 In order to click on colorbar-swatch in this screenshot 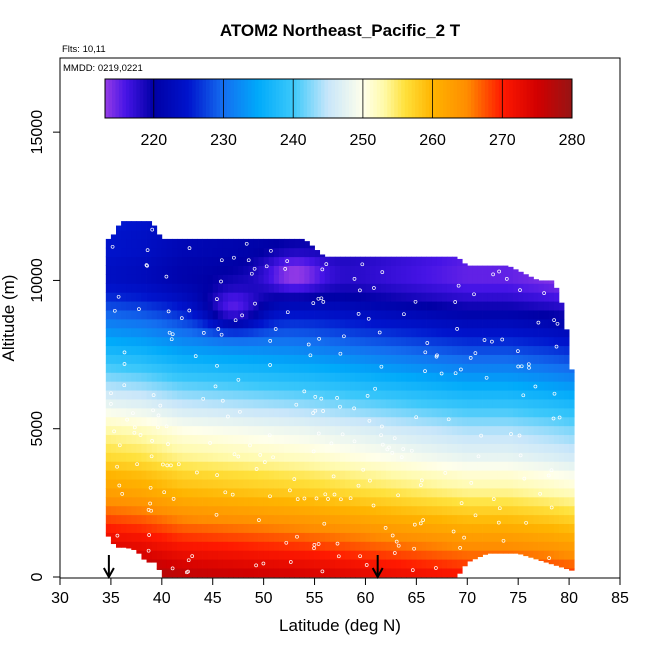, I will do `click(521, 98)`.